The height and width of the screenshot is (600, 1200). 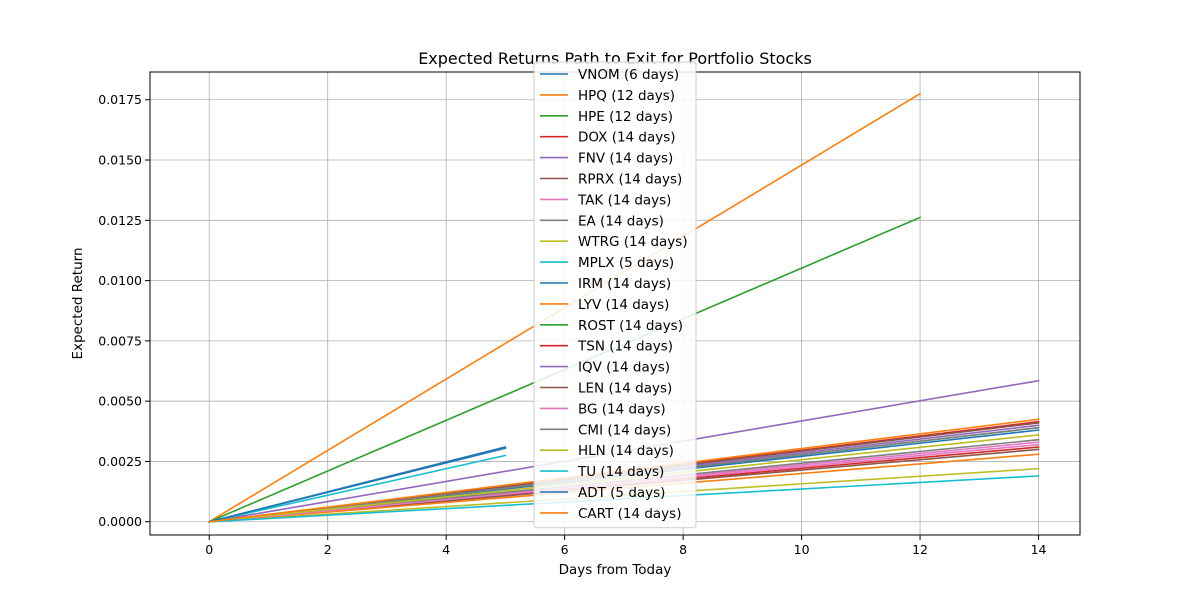 What do you see at coordinates (630, 326) in the screenshot?
I see `legend-entry: ROST (14 days)` at bounding box center [630, 326].